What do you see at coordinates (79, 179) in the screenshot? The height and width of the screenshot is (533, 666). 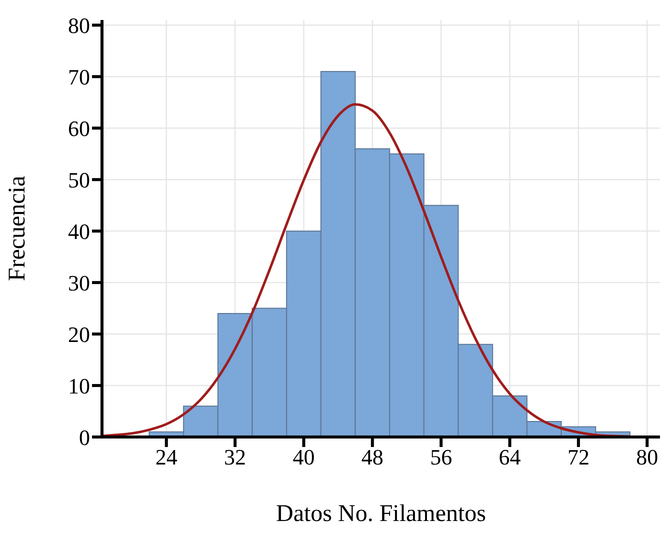 I see `y-tick-label: 50` at bounding box center [79, 179].